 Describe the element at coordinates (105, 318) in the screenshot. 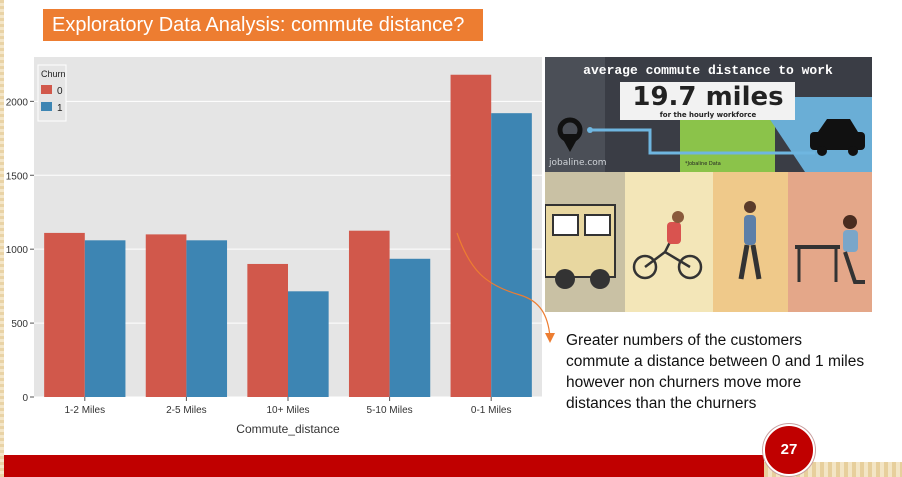

I see `bar-churn-1-1-2-miles` at that location.